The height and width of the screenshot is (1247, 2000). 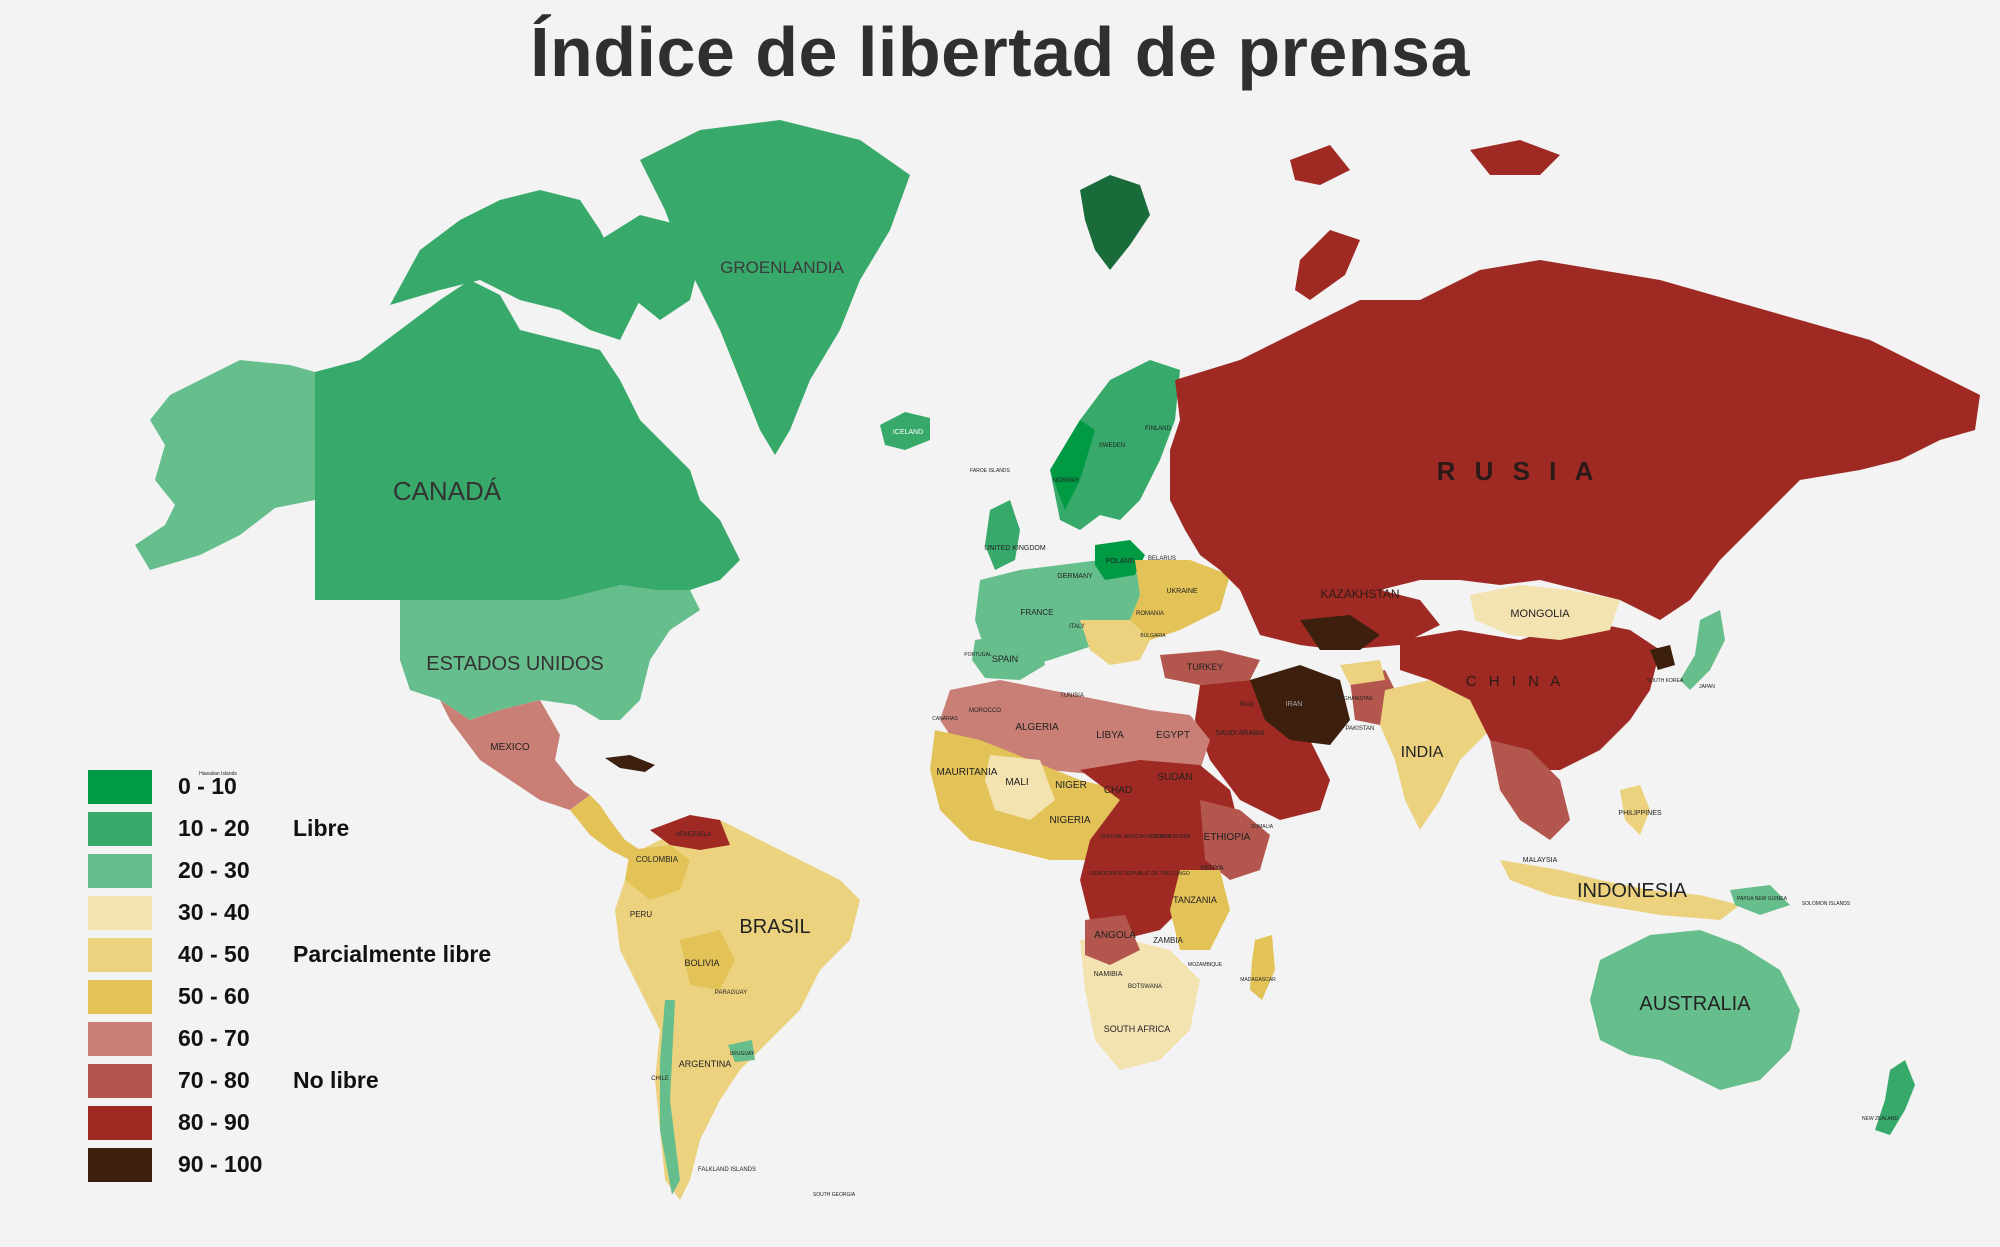 What do you see at coordinates (1069, 820) in the screenshot?
I see `label-nigeria: NIGERIA` at bounding box center [1069, 820].